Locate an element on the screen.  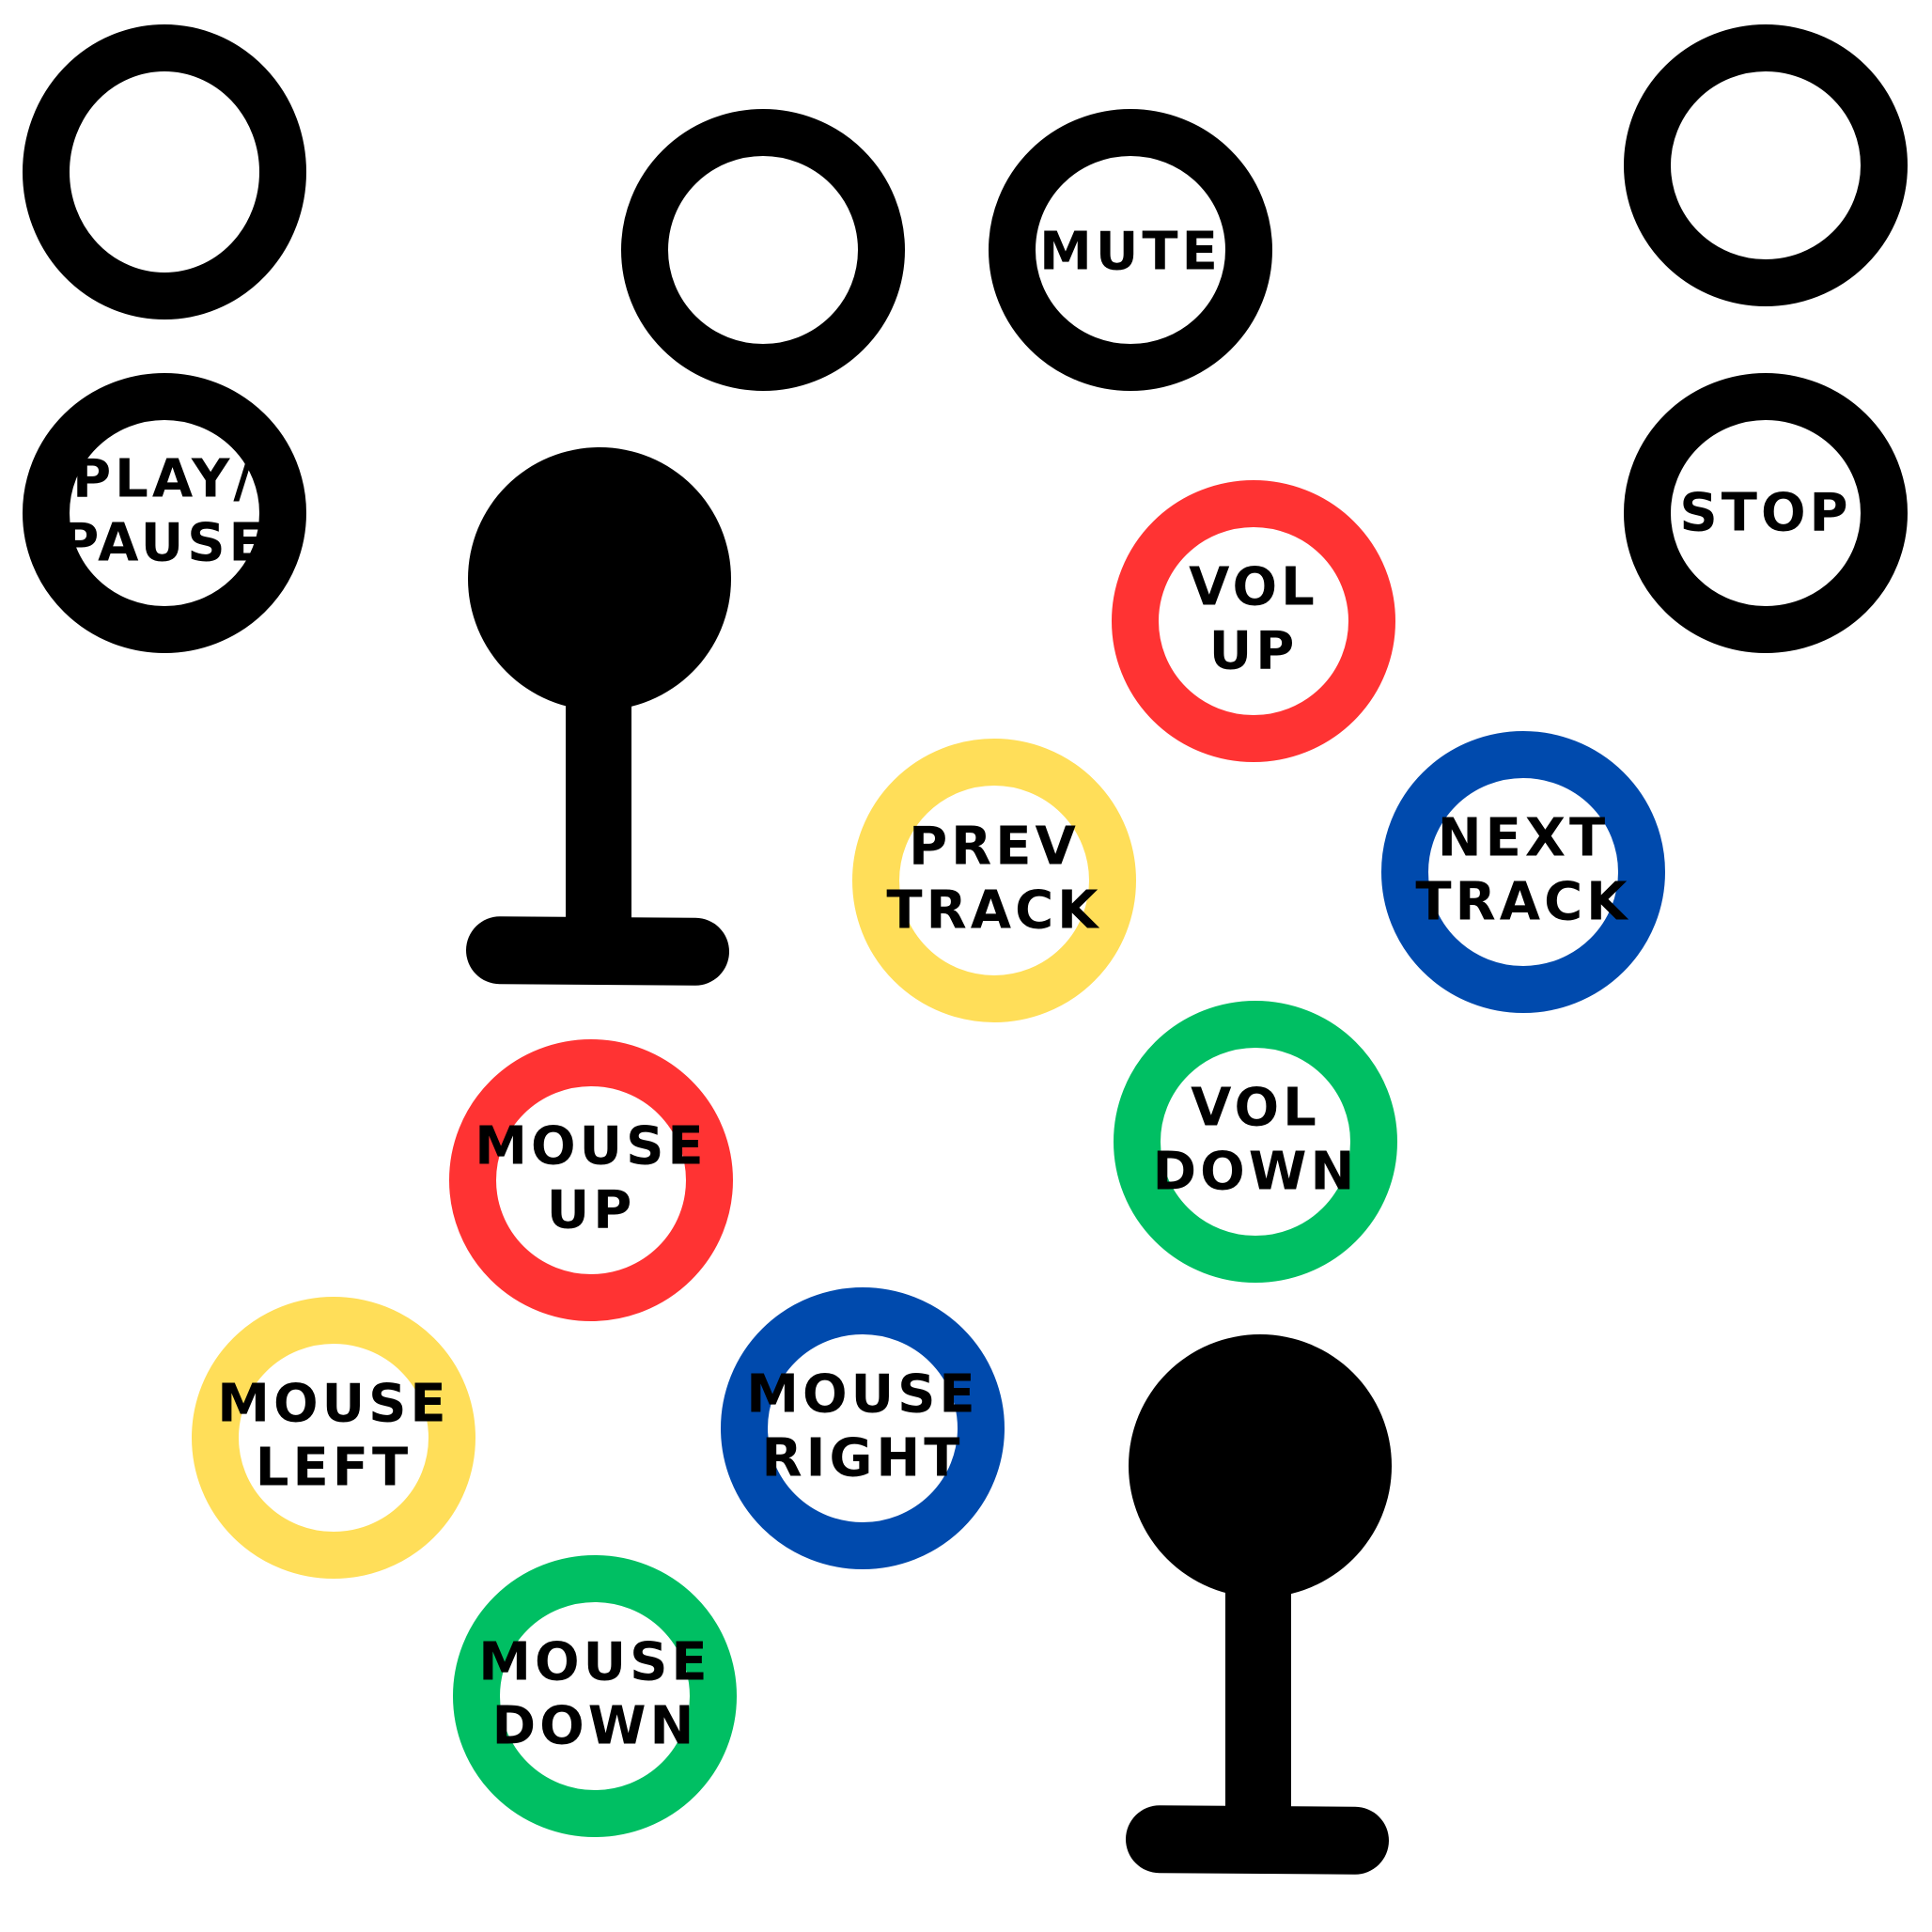
button-label: PAUSE is located at coordinates (164, 543).